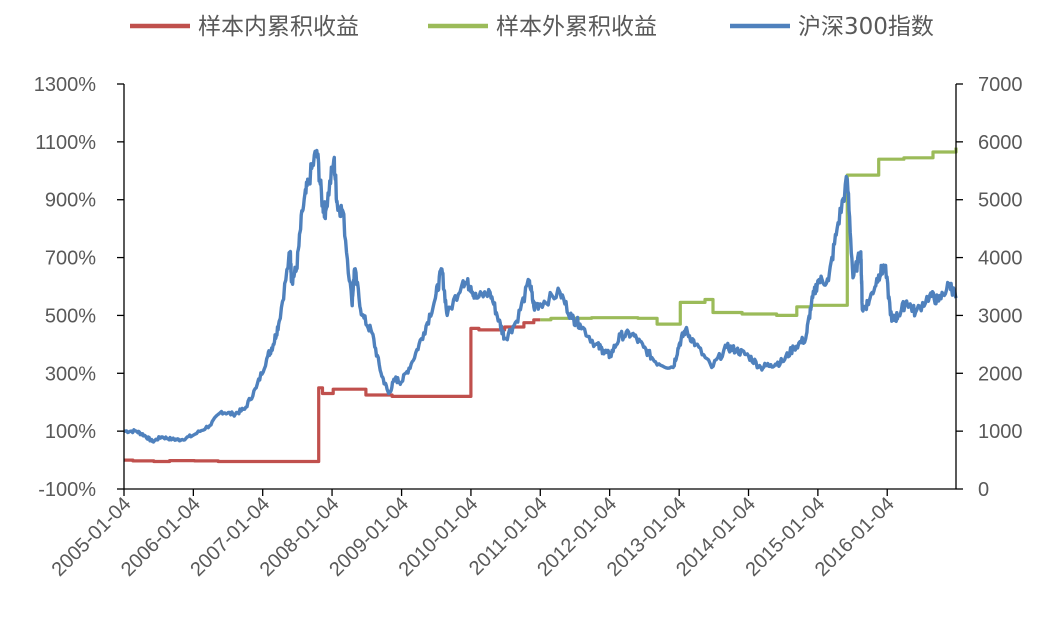 This screenshot has width=1056, height=618. I want to click on right-y-tick-label: 6000, so click(1000, 143).